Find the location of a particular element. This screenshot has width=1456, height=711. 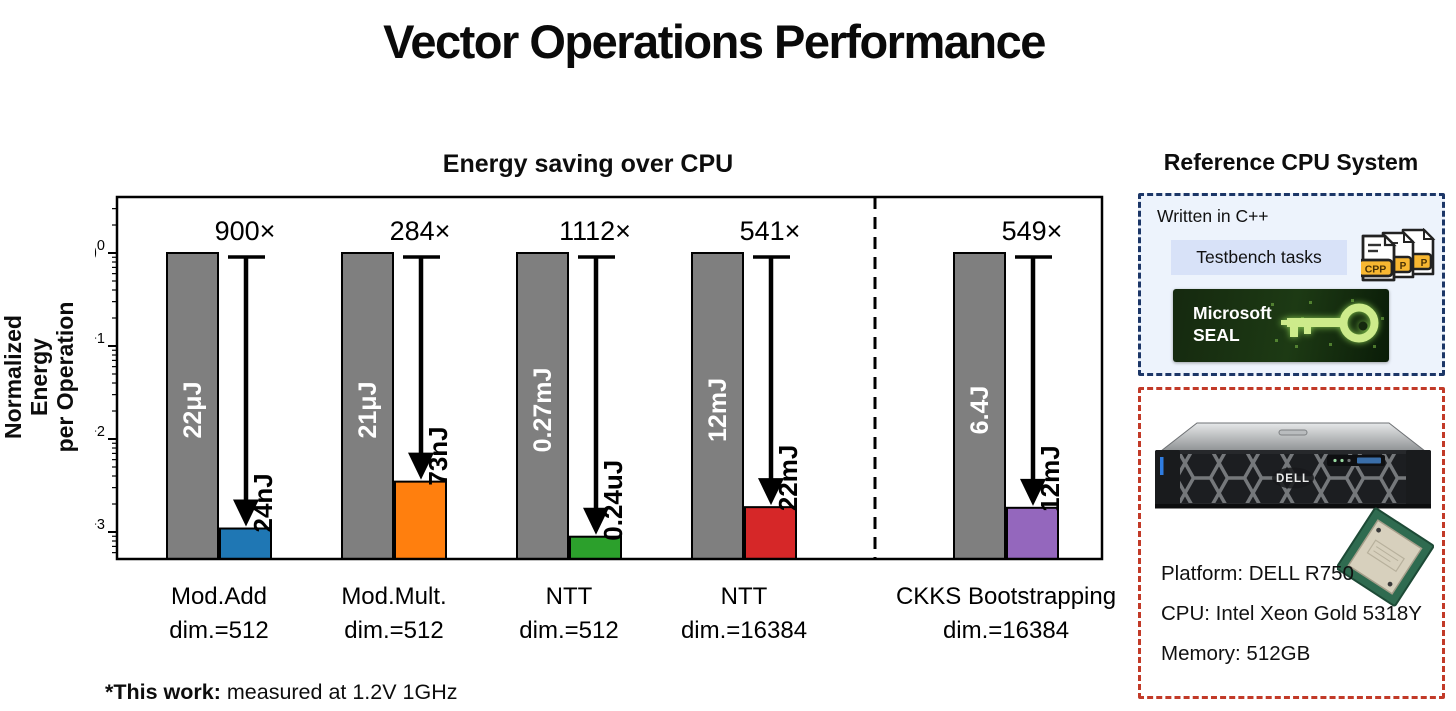

x-label-3: NTT is located at coordinates (744, 596).